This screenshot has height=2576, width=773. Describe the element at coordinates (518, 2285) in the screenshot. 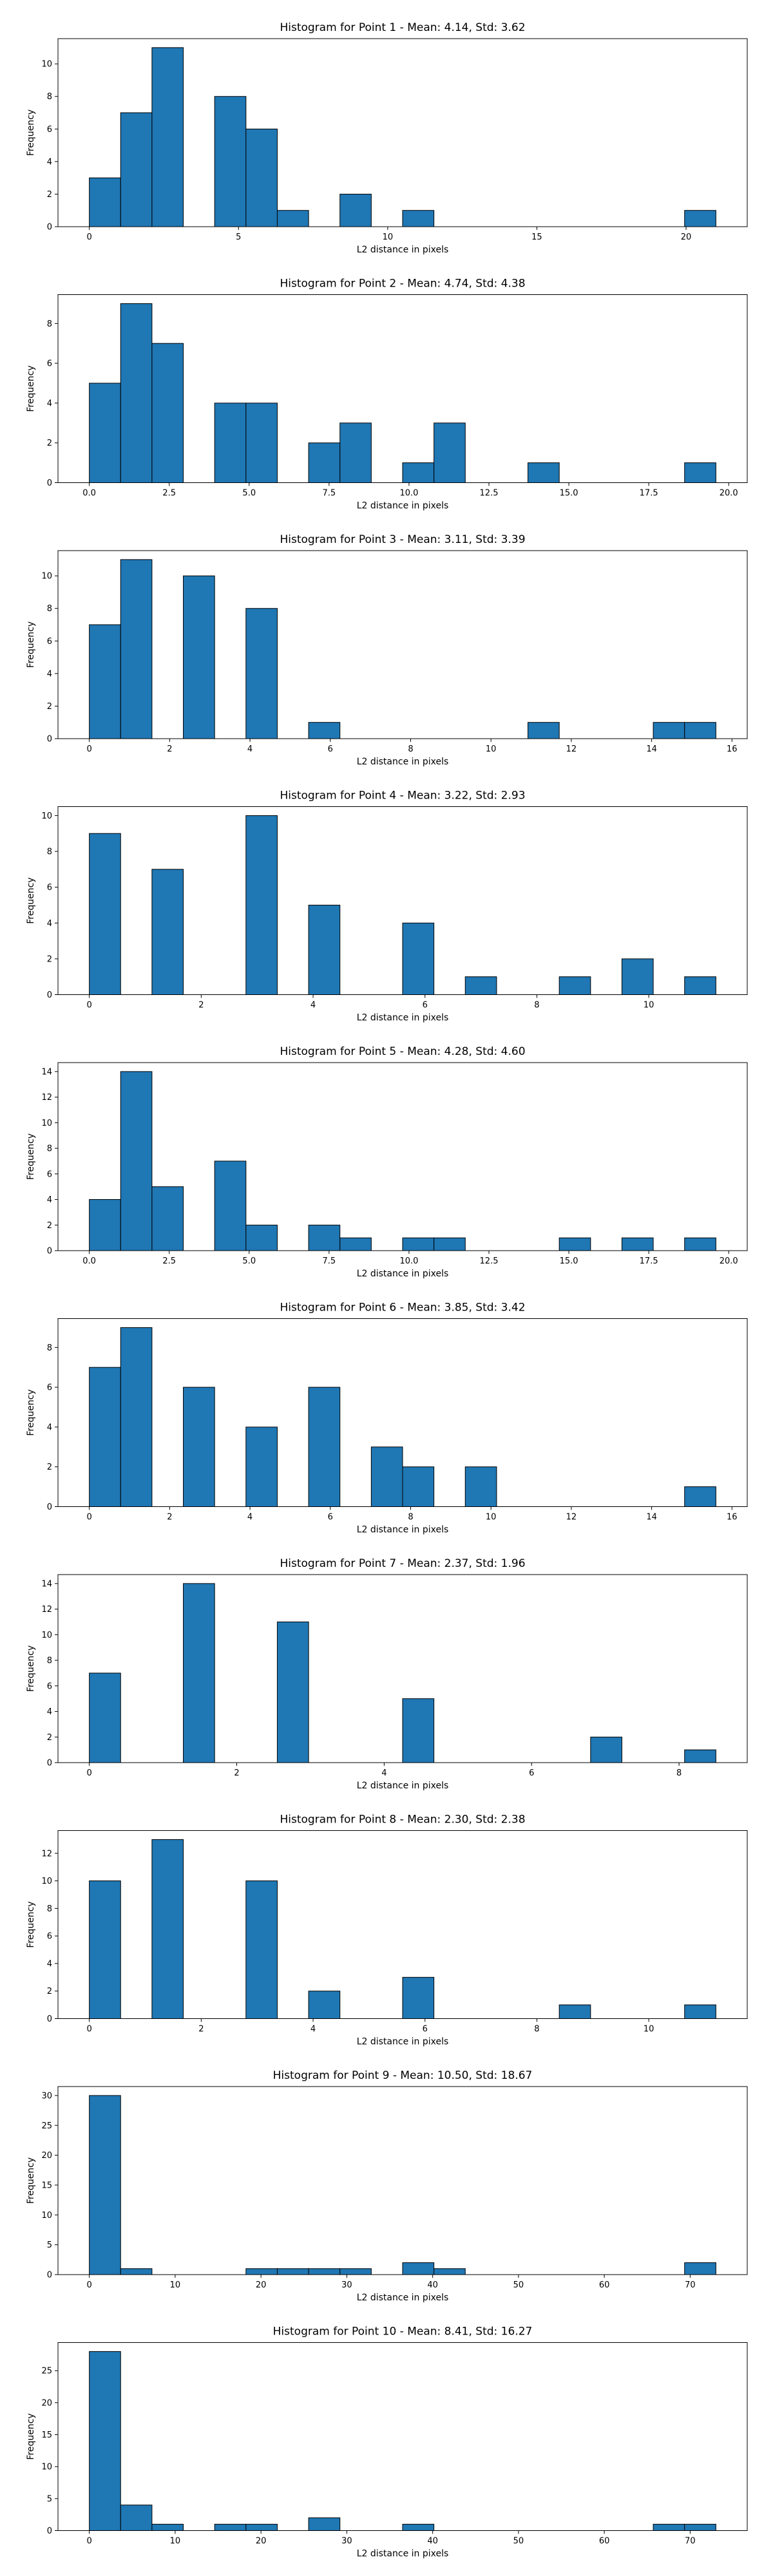

I see `x-tick-label: 50` at that location.